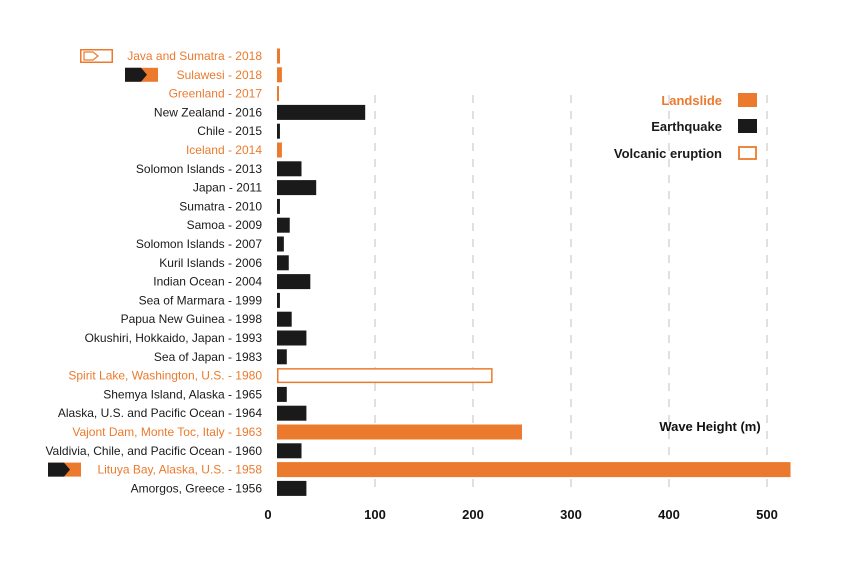 This screenshot has height=583, width=850. What do you see at coordinates (194, 56) in the screenshot?
I see `category-label: Java and Sumatra - 2018` at bounding box center [194, 56].